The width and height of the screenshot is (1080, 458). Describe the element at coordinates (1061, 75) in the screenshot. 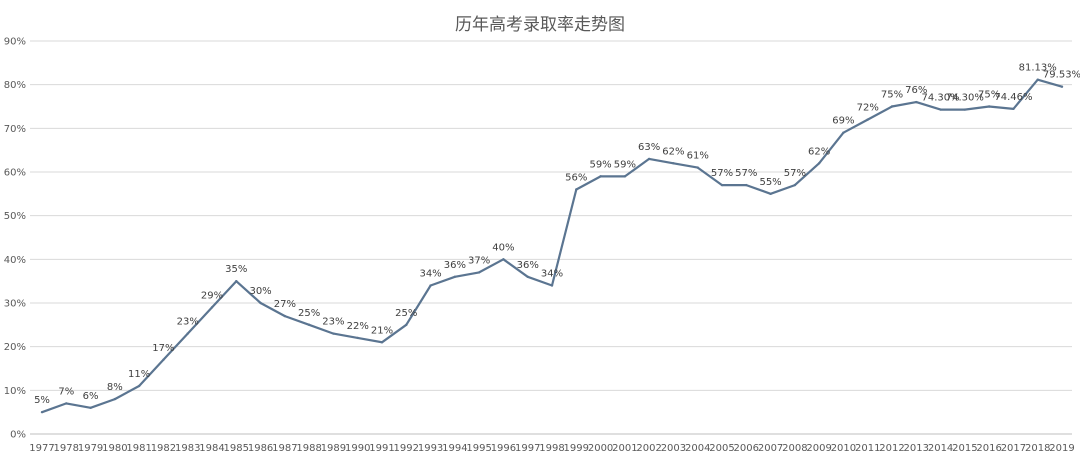

I see `data-label: 79.53%` at that location.